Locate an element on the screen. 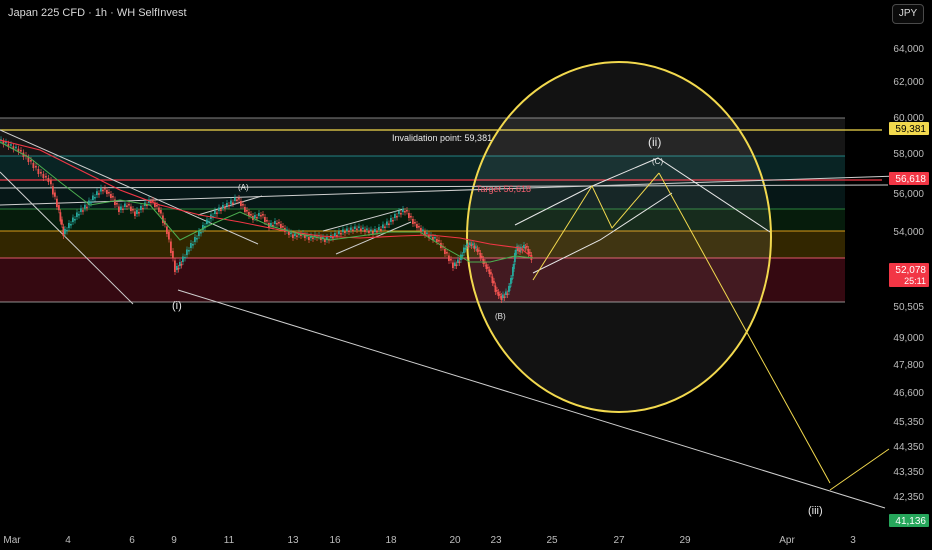  price-tick-label: 42,350 is located at coordinates (908, 497).